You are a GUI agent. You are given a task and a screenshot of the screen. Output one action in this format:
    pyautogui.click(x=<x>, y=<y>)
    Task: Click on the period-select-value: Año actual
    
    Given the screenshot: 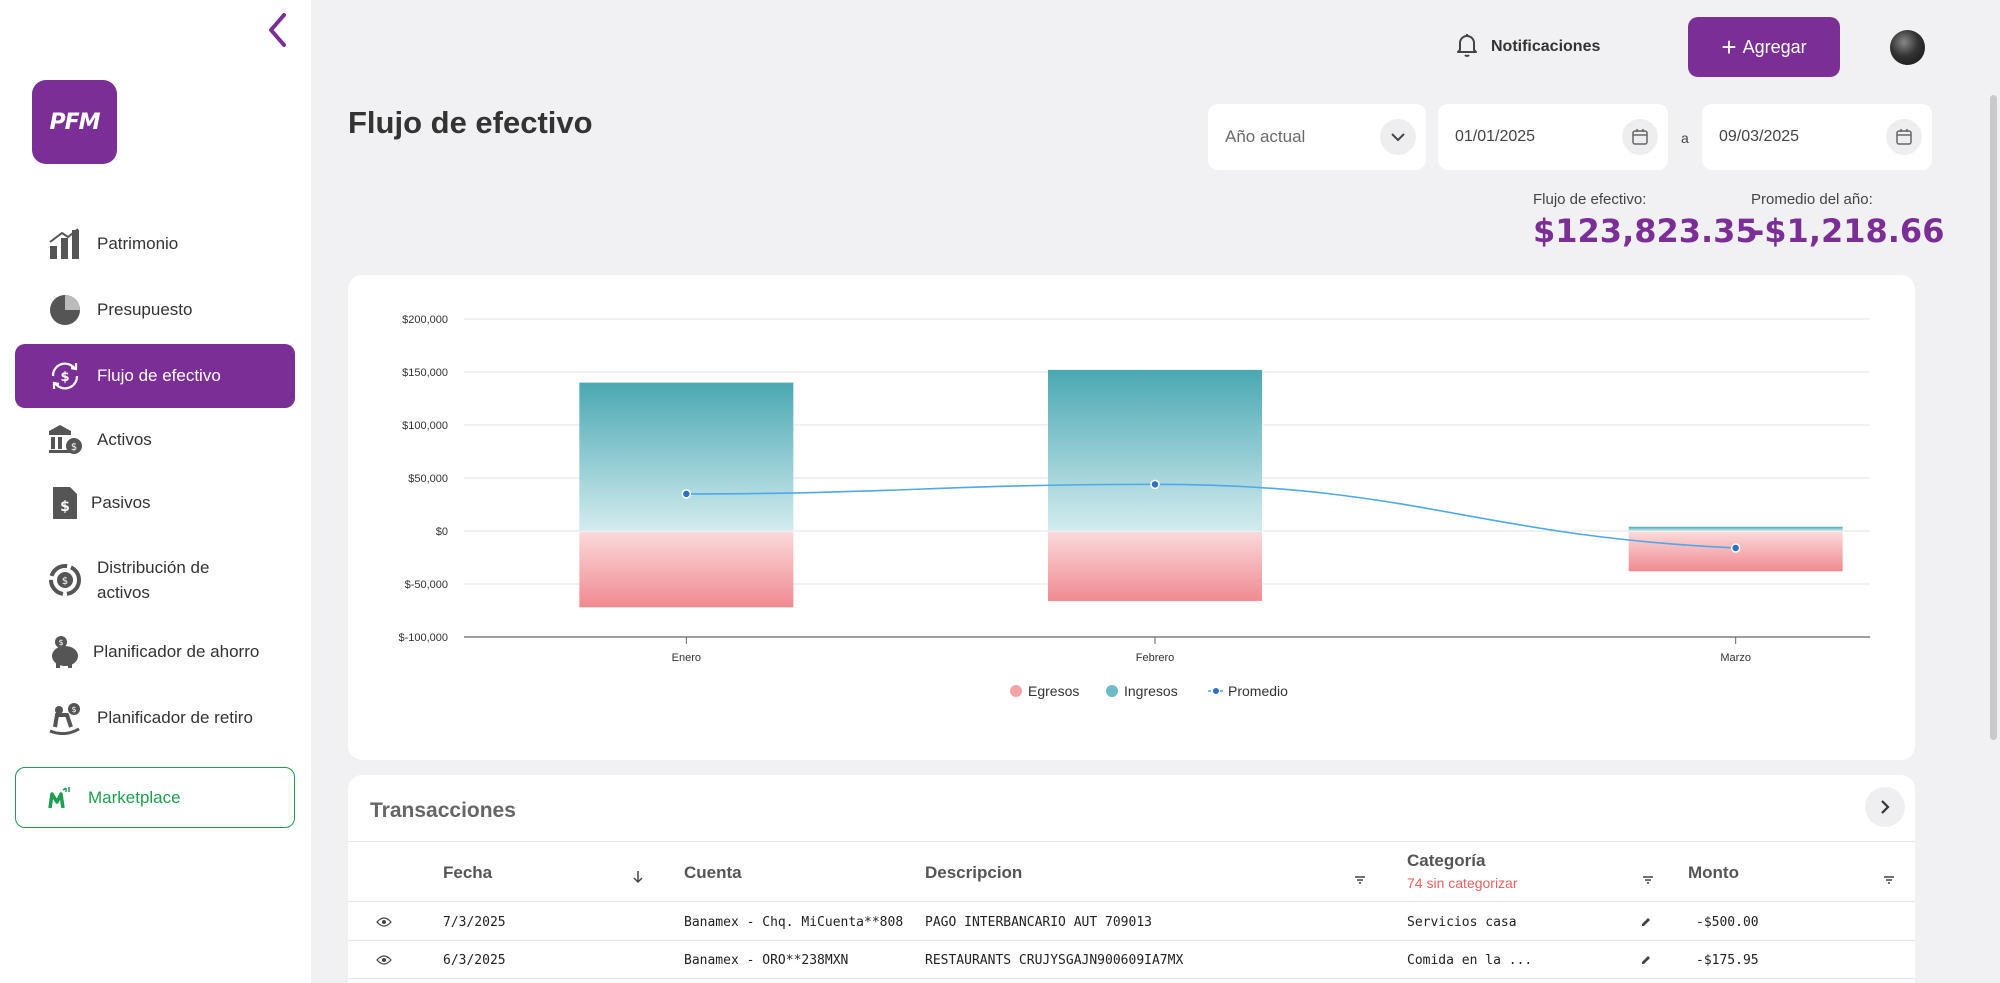 What is the action you would take?
    pyautogui.click(x=1265, y=136)
    